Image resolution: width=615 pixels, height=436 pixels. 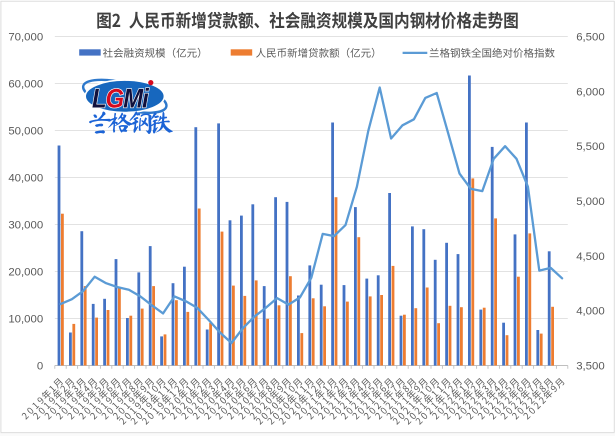 I want to click on svg-text: 50,000, so click(x=25, y=132).